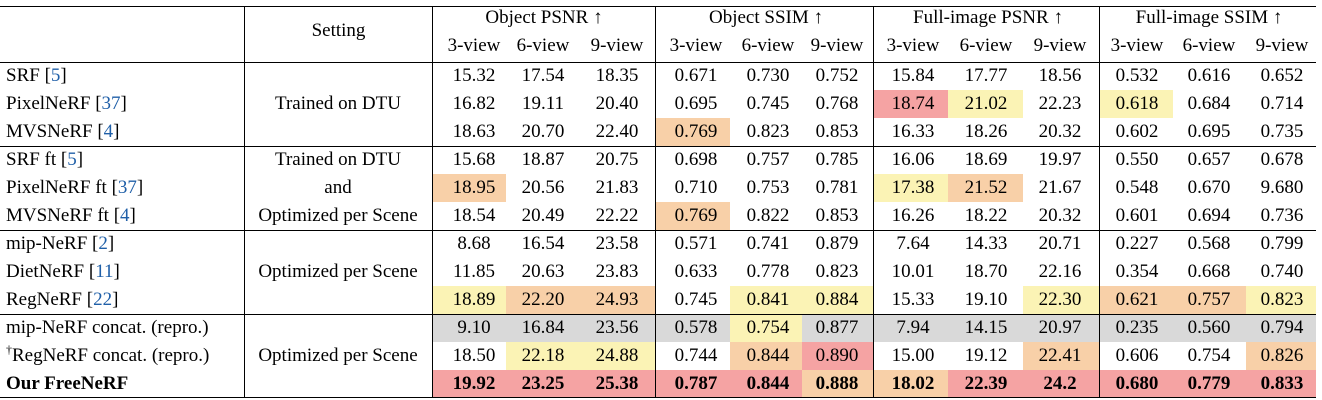 The image size is (1322, 400). I want to click on metric-value: 22.23, so click(1060, 103).